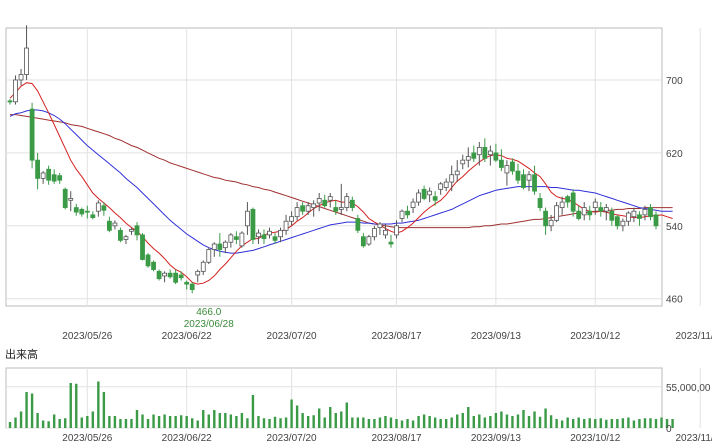  What do you see at coordinates (396, 438) in the screenshot?
I see `volume-x-tick-label: 2023/08/17` at bounding box center [396, 438].